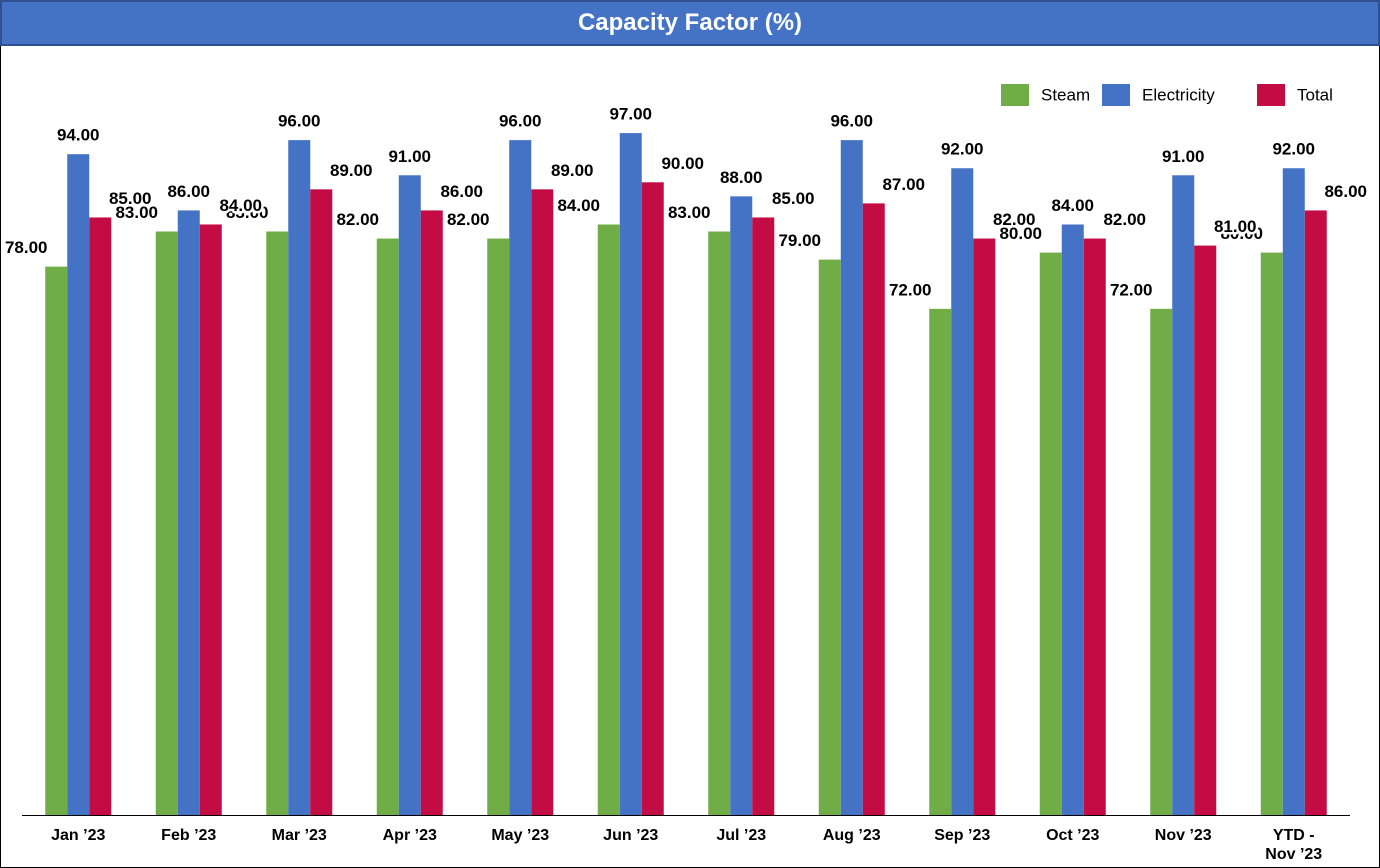  I want to click on legend-label: Electricity, so click(1178, 94).